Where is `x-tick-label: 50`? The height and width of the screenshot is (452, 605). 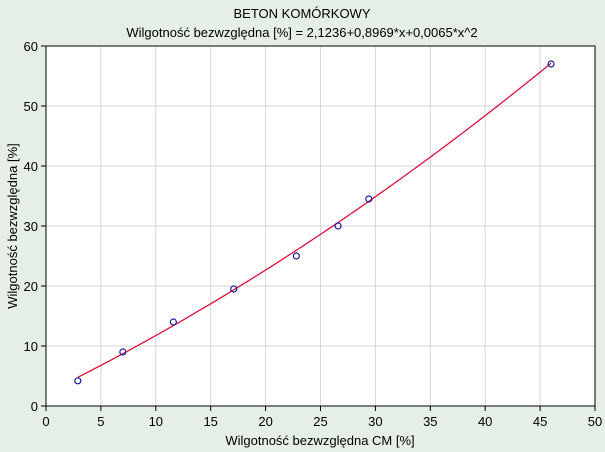 x-tick-label: 50 is located at coordinates (595, 421).